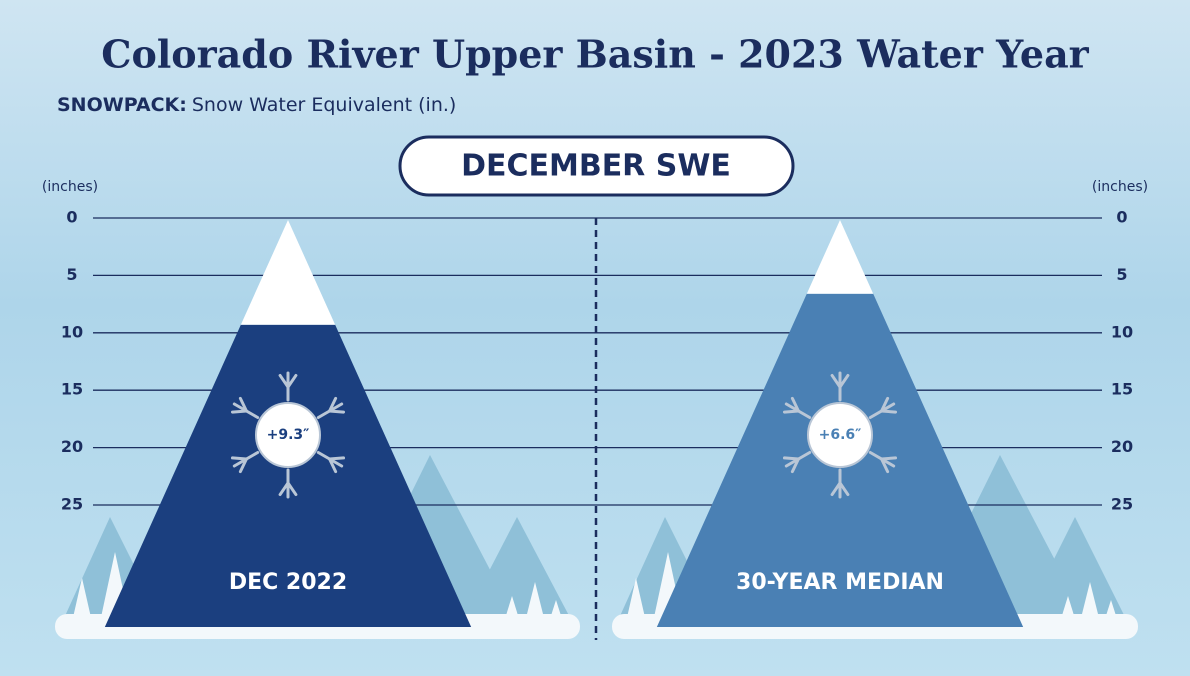 The height and width of the screenshot is (676, 1190). What do you see at coordinates (840, 582) in the screenshot?
I see `category-label: 30-YEAR MEDIAN` at bounding box center [840, 582].